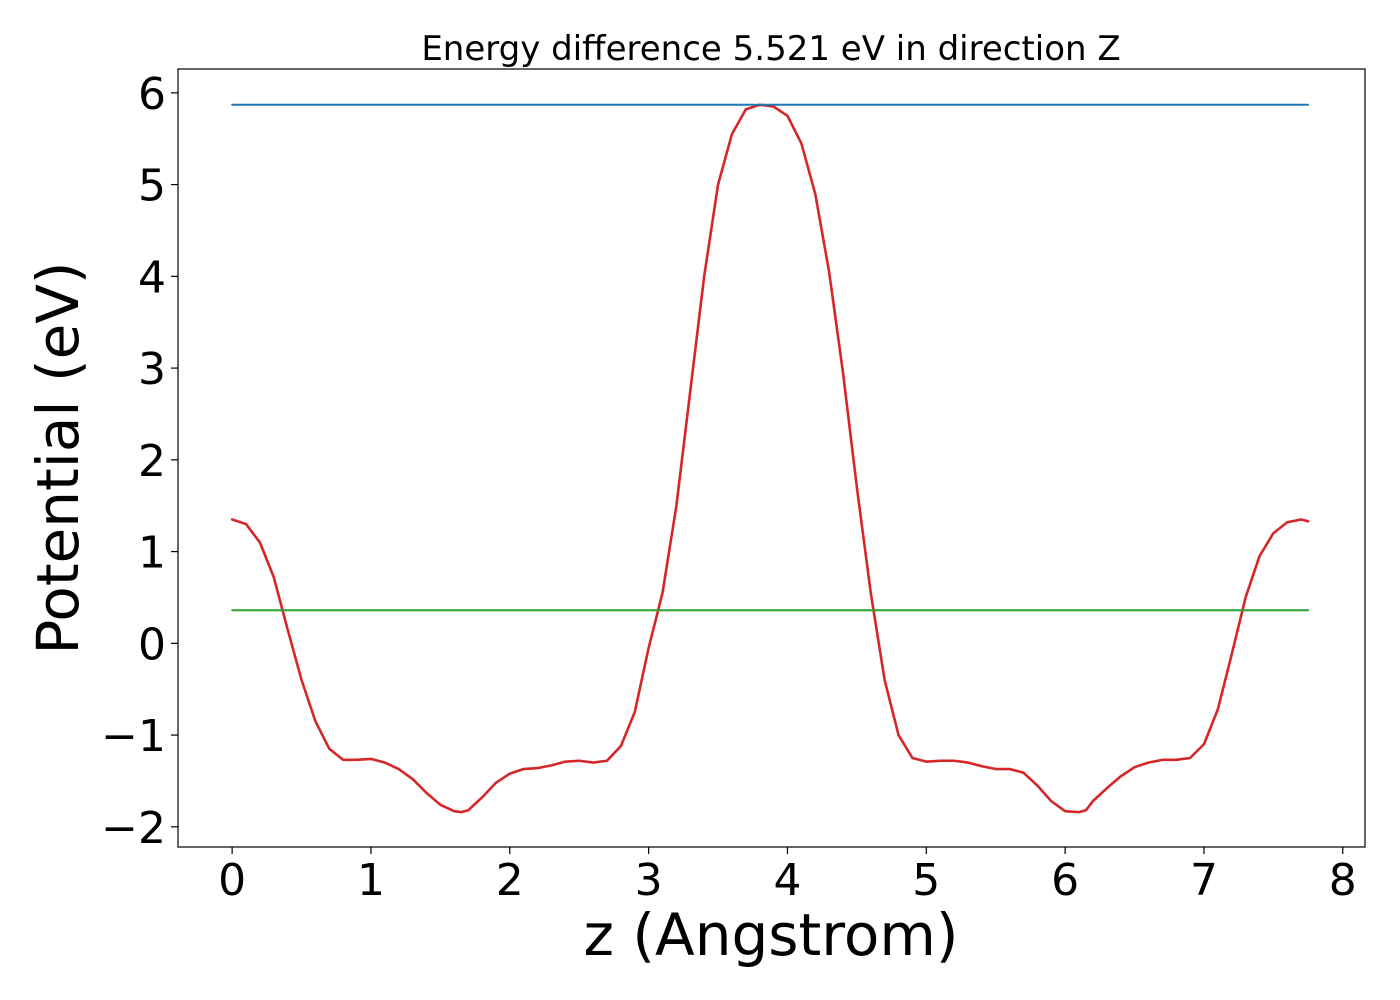 The width and height of the screenshot is (1400, 1000). Describe the element at coordinates (152, 94) in the screenshot. I see `y-tick-label: 6` at that location.